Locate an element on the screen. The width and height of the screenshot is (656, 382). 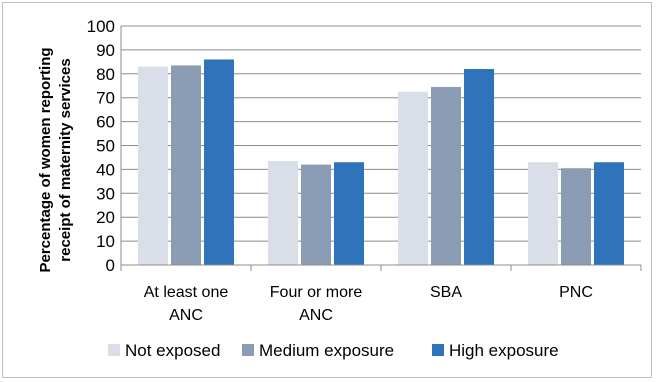
legend-label: Medium exposure is located at coordinates (326, 350).